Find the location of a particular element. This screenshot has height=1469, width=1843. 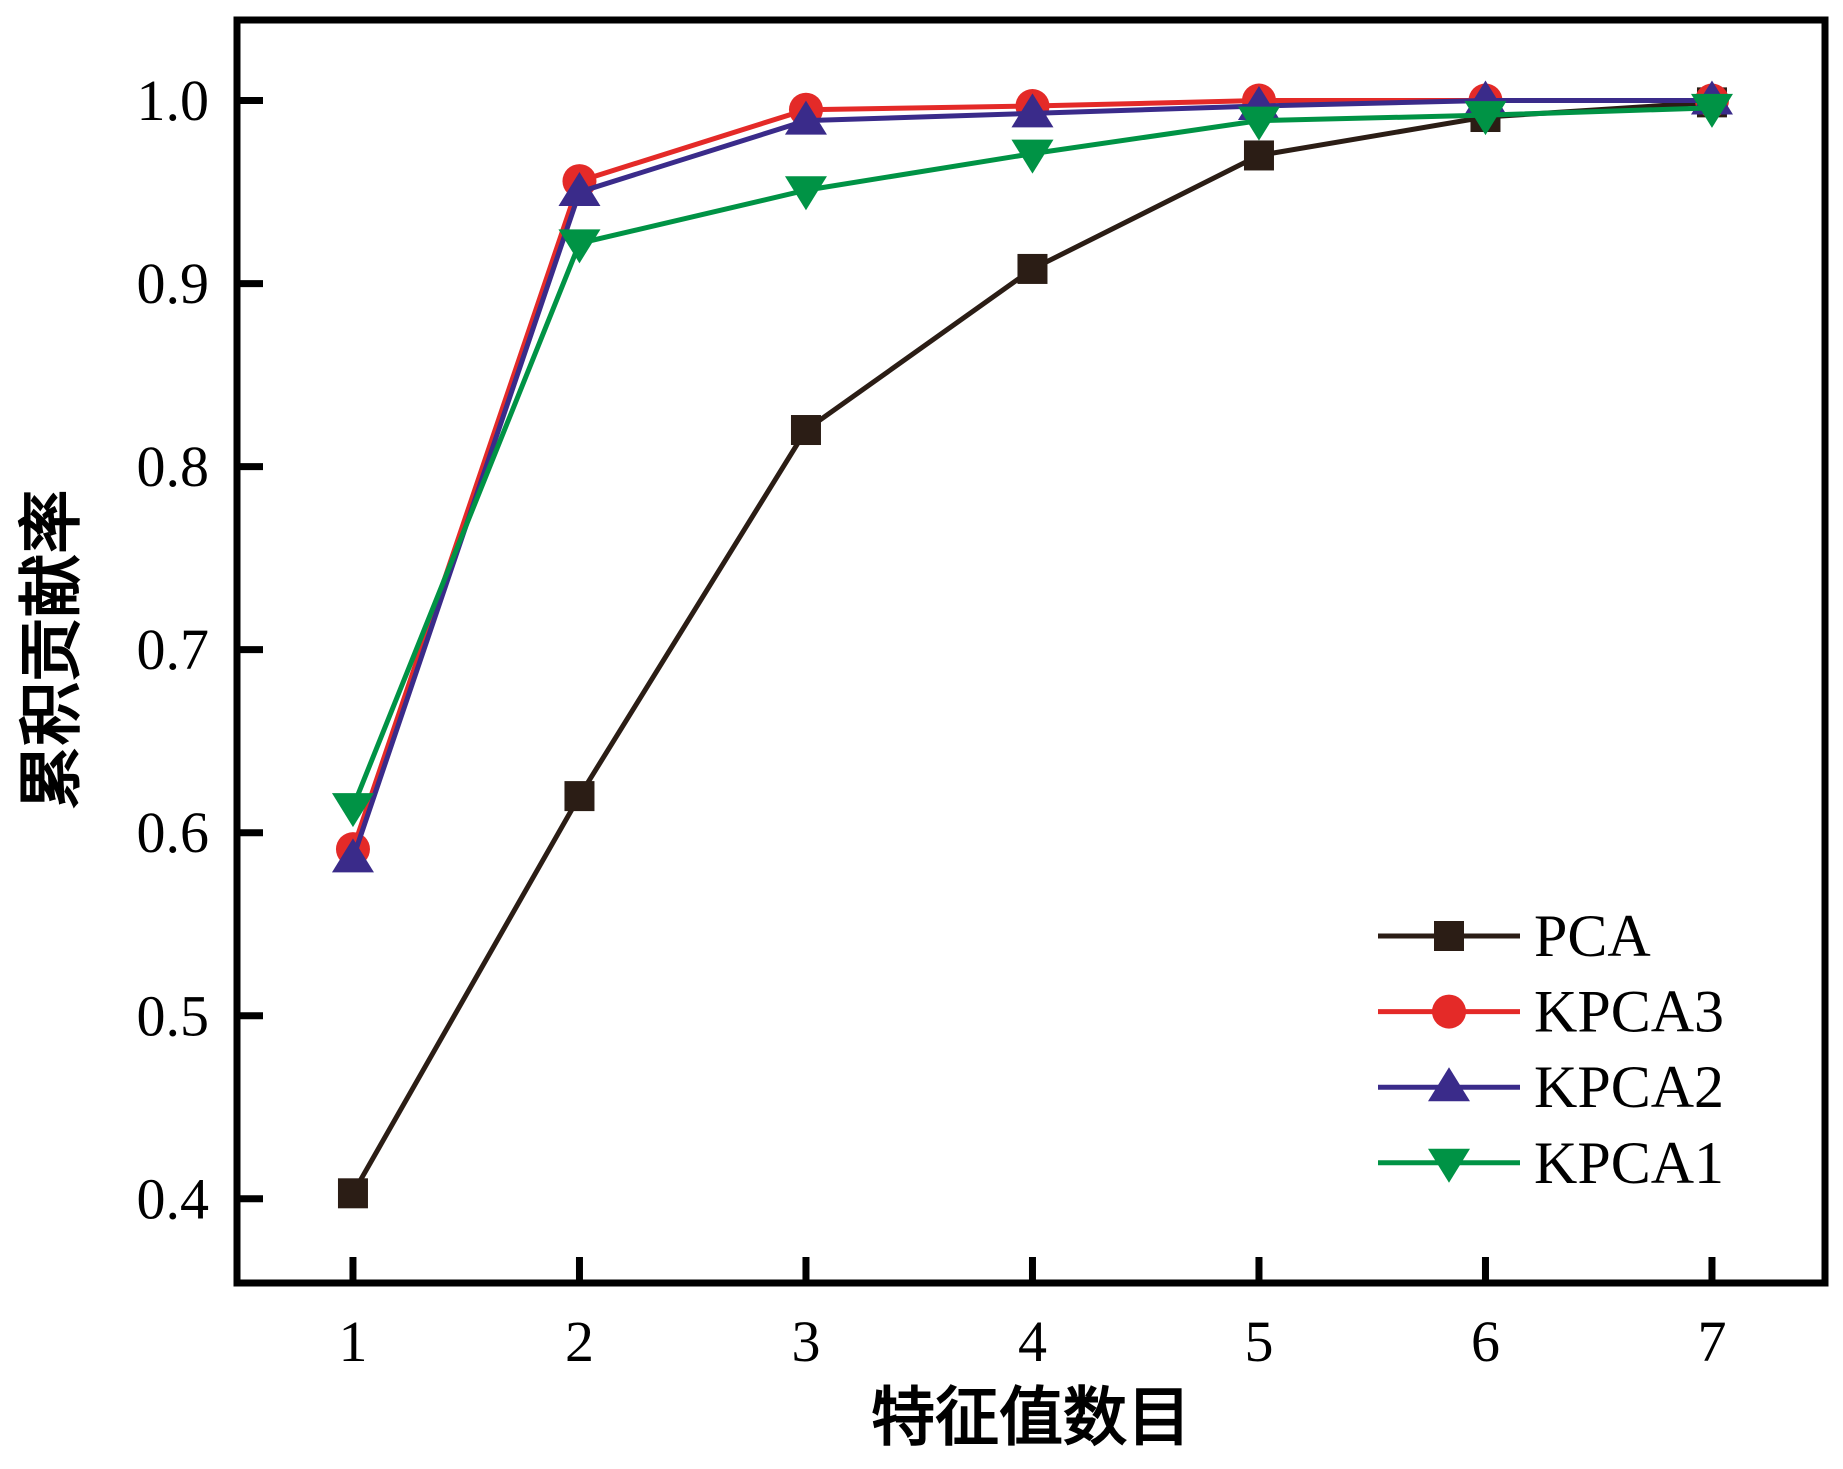

x-tick-label: 1 is located at coordinates (352, 1341).